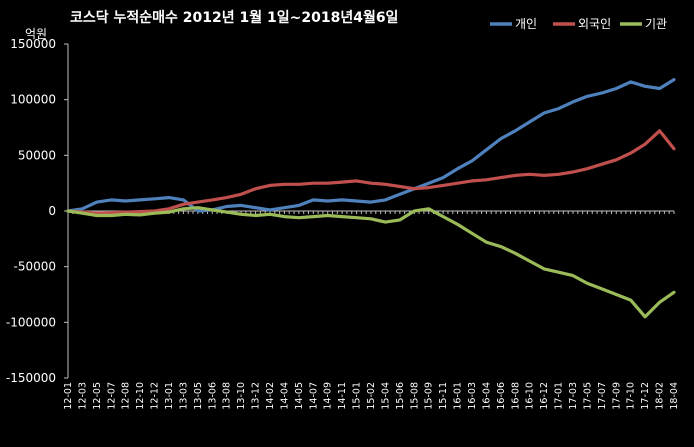 The width and height of the screenshot is (694, 447). What do you see at coordinates (198, 396) in the screenshot?
I see `x-tick-label: 13-05` at bounding box center [198, 396].